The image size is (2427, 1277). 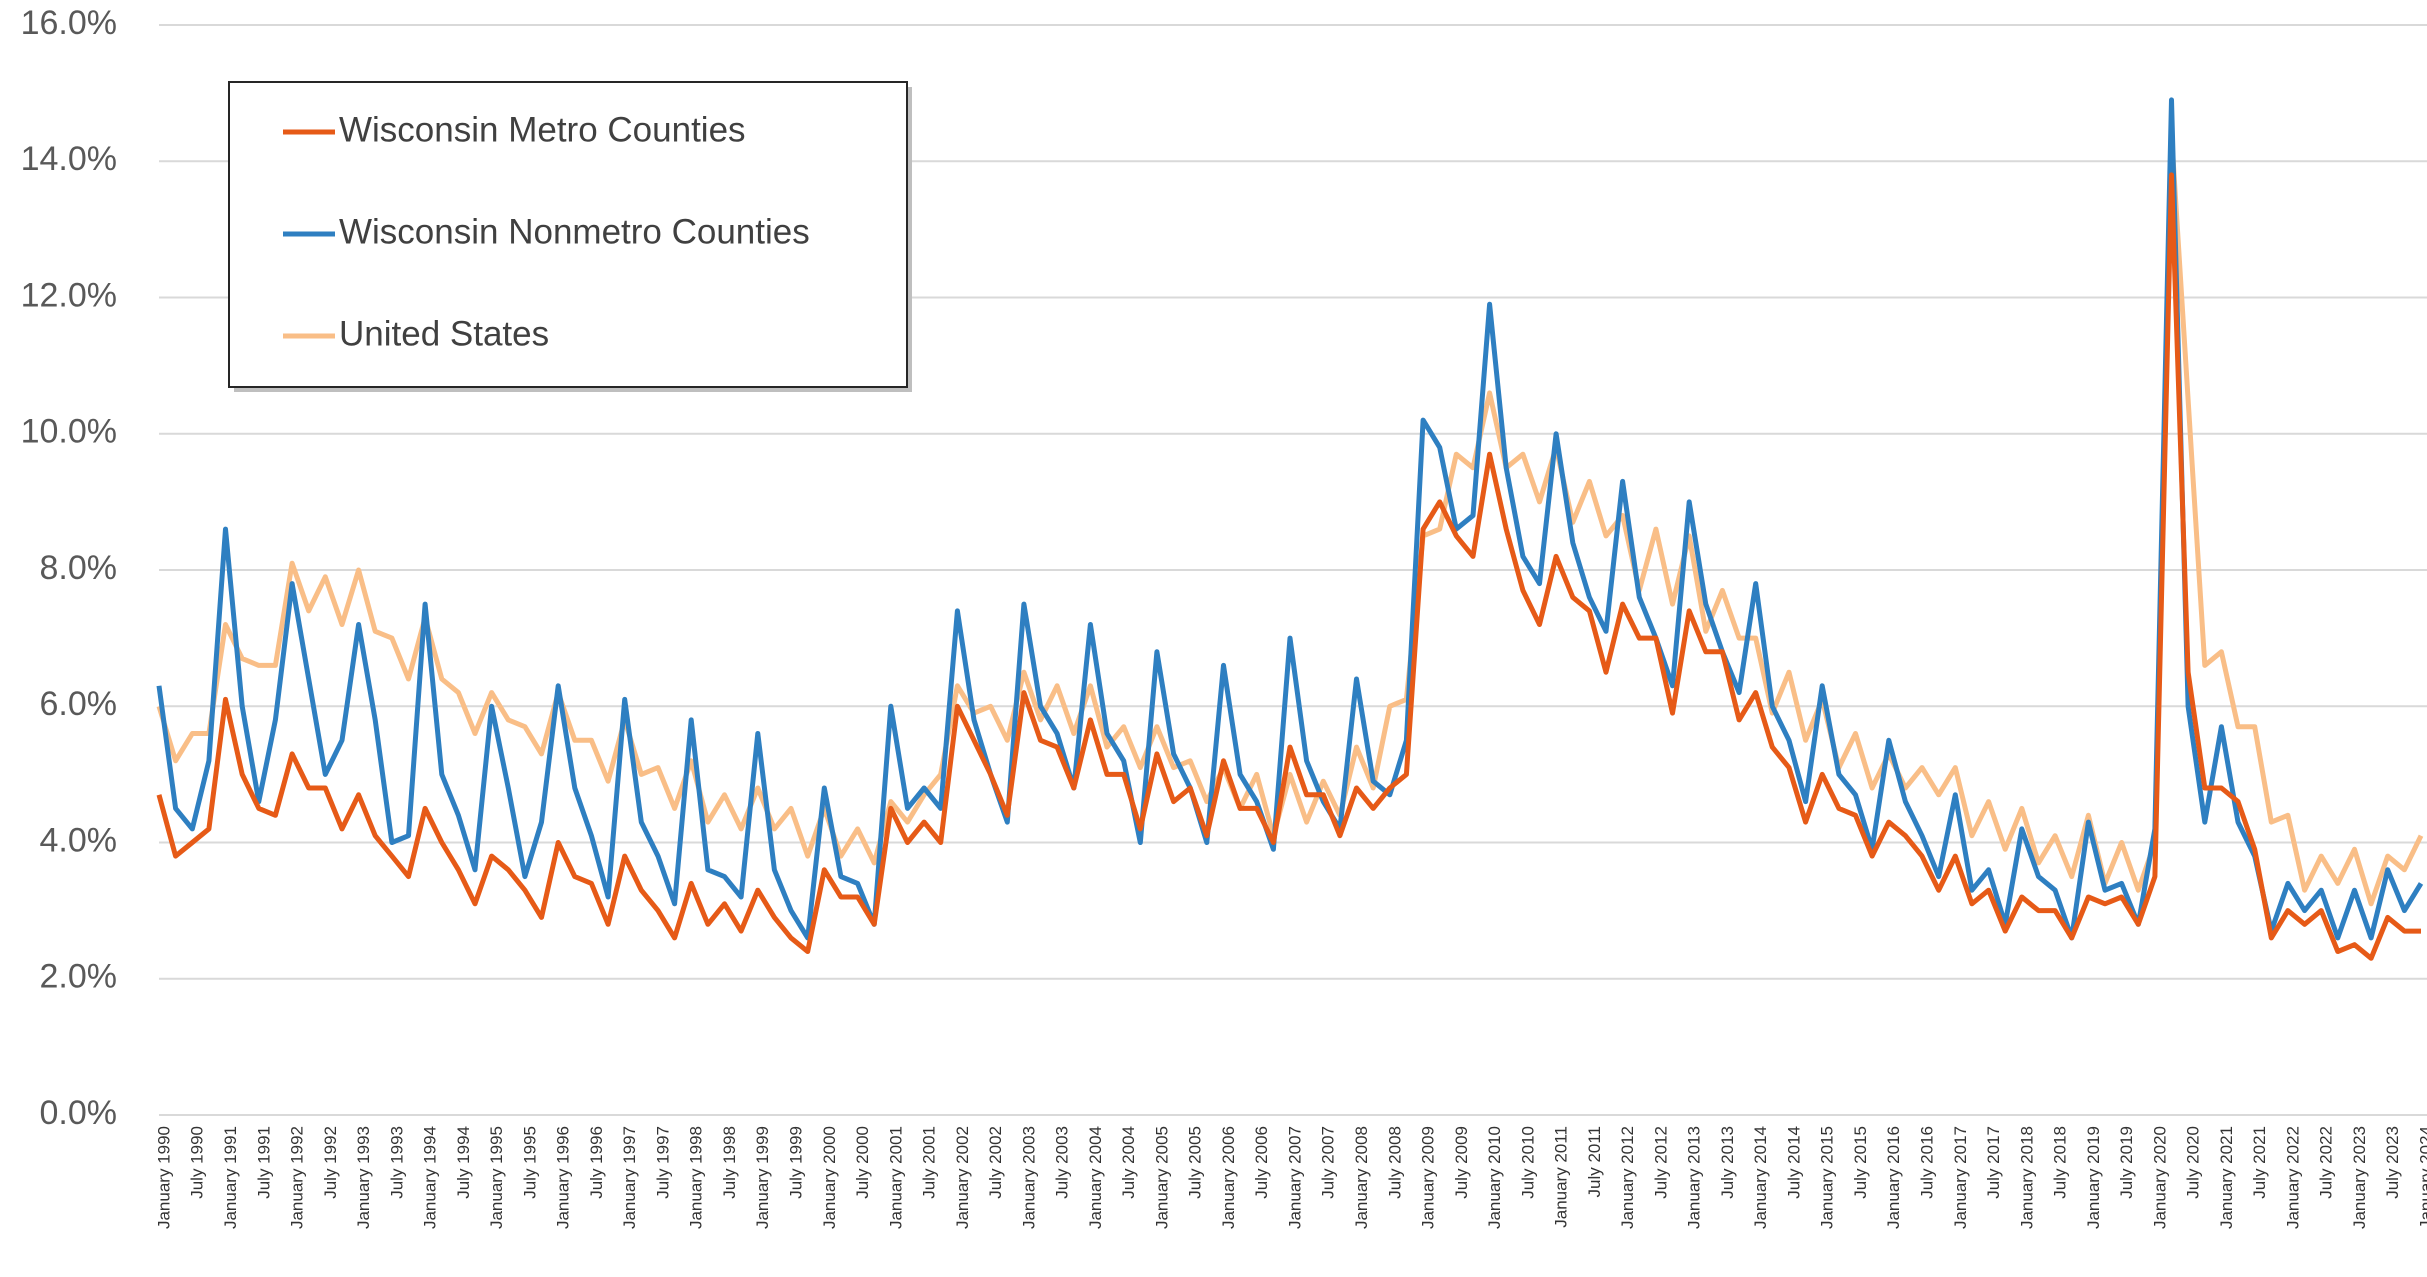 What do you see at coordinates (1361, 1177) in the screenshot?
I see `x-tick-label: January 2008` at bounding box center [1361, 1177].